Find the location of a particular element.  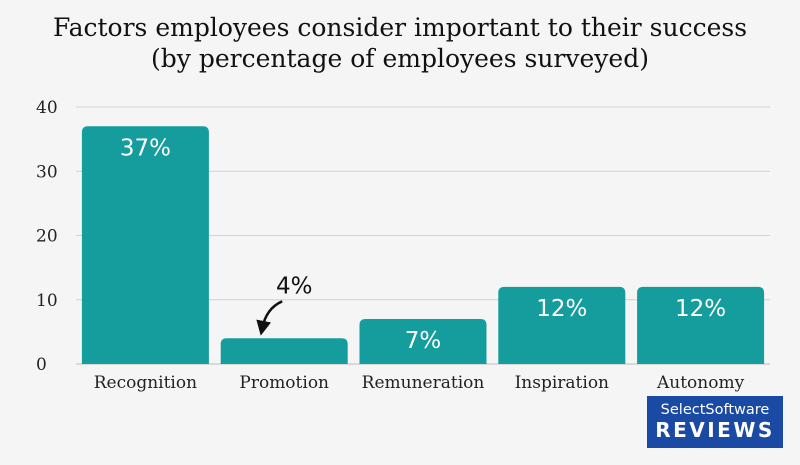

y-tick-label: 30 is located at coordinates (47, 172).